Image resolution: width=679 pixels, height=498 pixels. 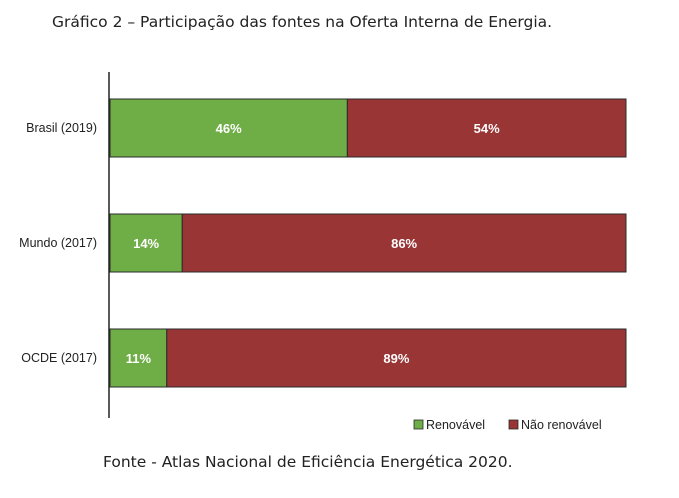 I want to click on category-label-2: Mundo (2017), so click(x=58, y=243).